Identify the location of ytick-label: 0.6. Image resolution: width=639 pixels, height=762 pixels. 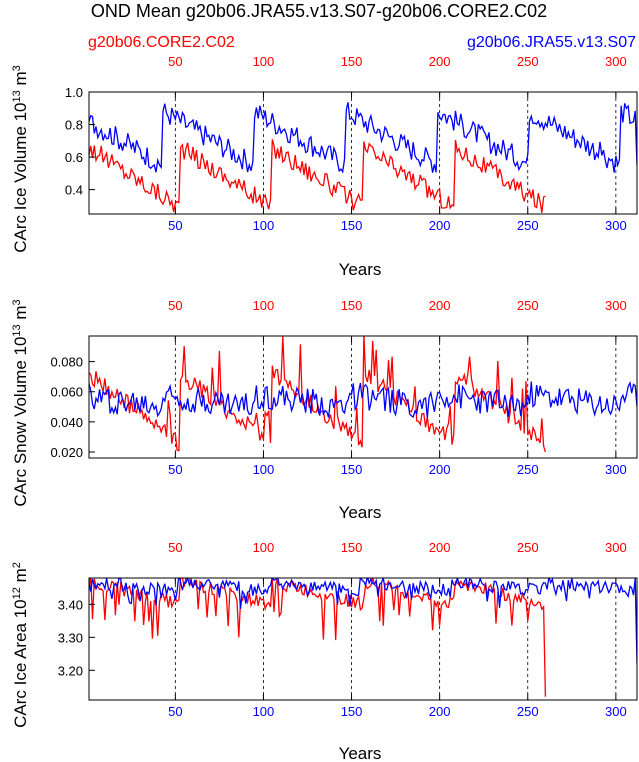
(74, 157).